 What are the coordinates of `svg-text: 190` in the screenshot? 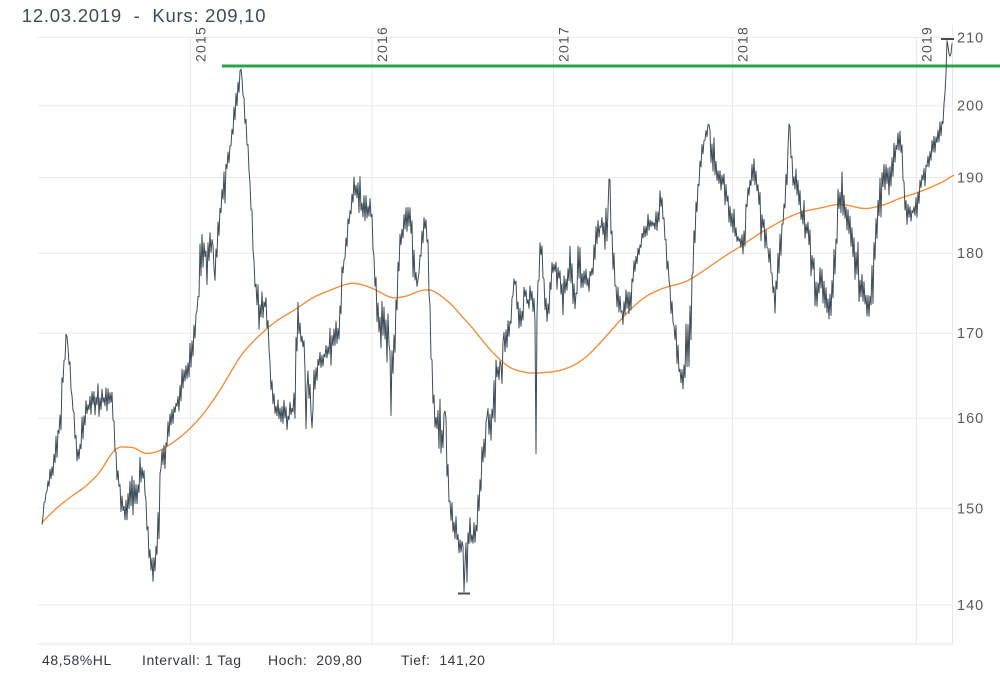 It's located at (970, 179).